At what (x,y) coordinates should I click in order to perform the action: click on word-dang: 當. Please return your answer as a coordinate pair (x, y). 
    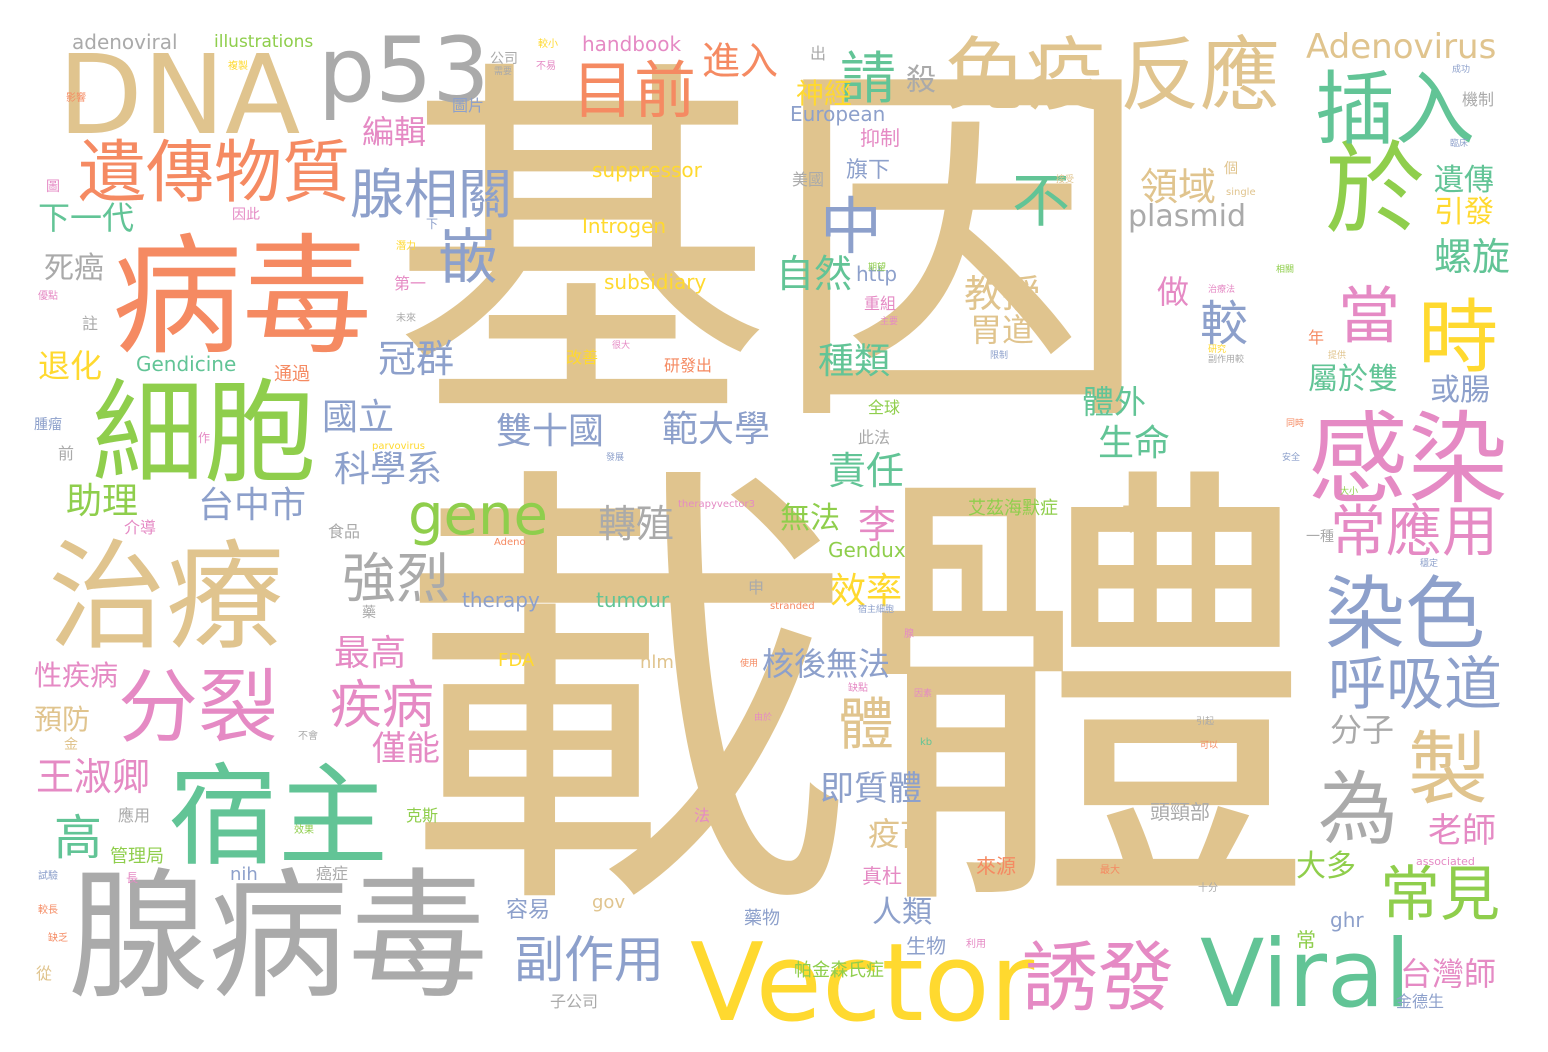
    Looking at the image, I should click on (1369, 315).